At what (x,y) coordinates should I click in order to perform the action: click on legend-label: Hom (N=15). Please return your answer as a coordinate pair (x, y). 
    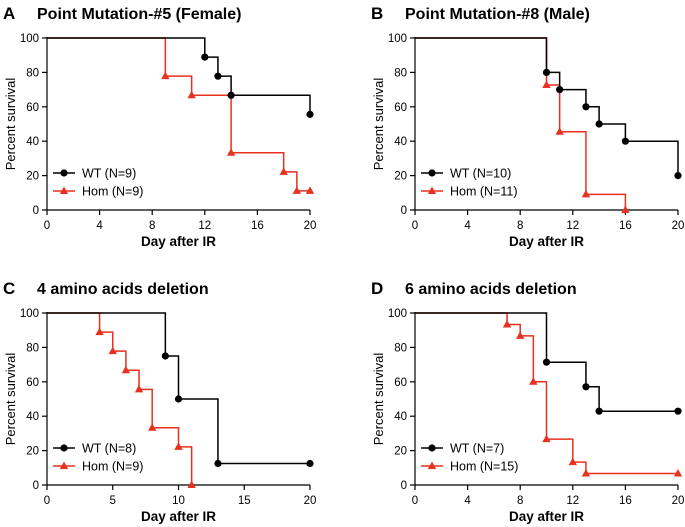
    Looking at the image, I should click on (484, 467).